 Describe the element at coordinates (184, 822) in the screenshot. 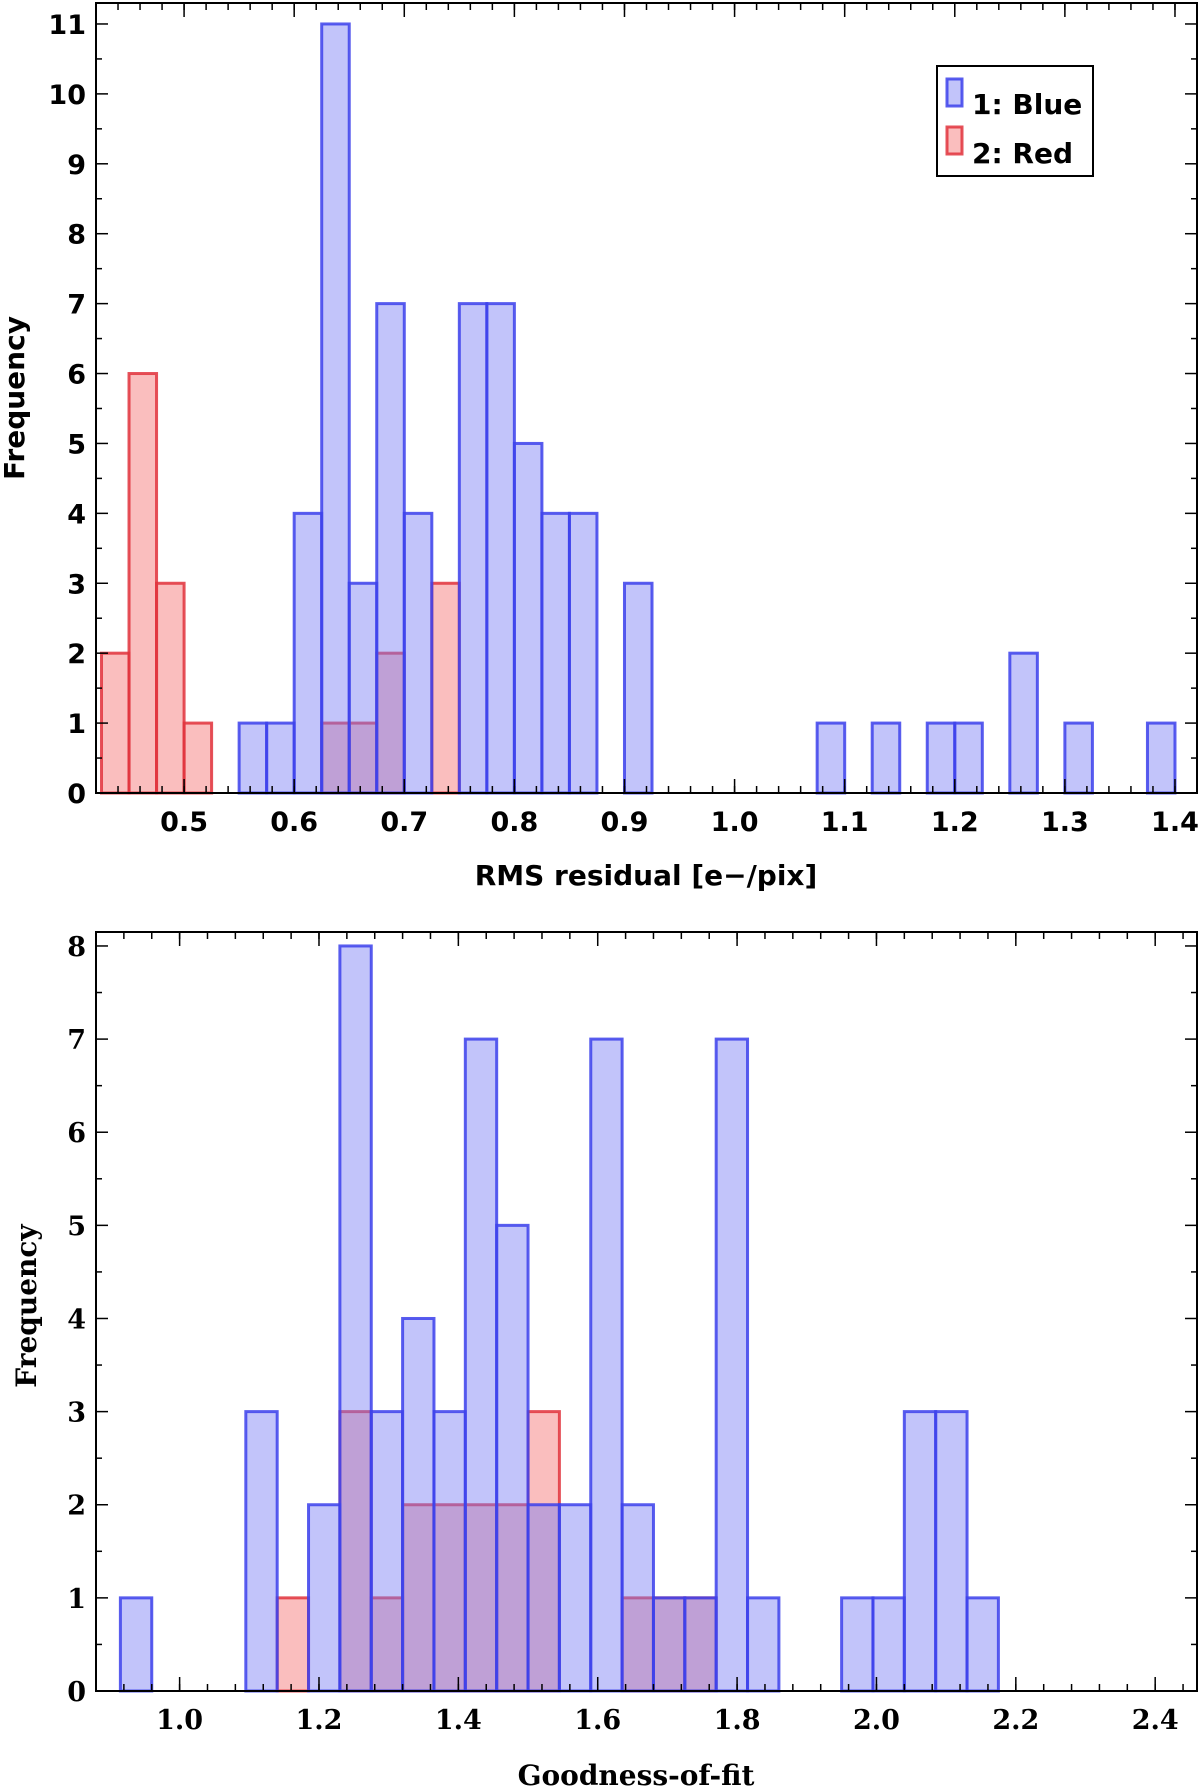

I see `rms-xtick-label-0: 0.5` at that location.